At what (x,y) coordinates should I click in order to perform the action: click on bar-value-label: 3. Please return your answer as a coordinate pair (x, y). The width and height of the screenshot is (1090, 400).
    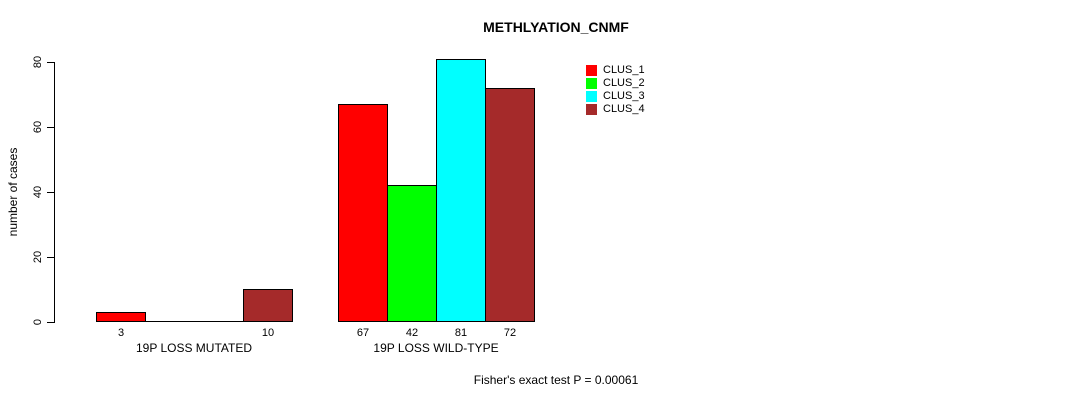
    Looking at the image, I should click on (121, 333).